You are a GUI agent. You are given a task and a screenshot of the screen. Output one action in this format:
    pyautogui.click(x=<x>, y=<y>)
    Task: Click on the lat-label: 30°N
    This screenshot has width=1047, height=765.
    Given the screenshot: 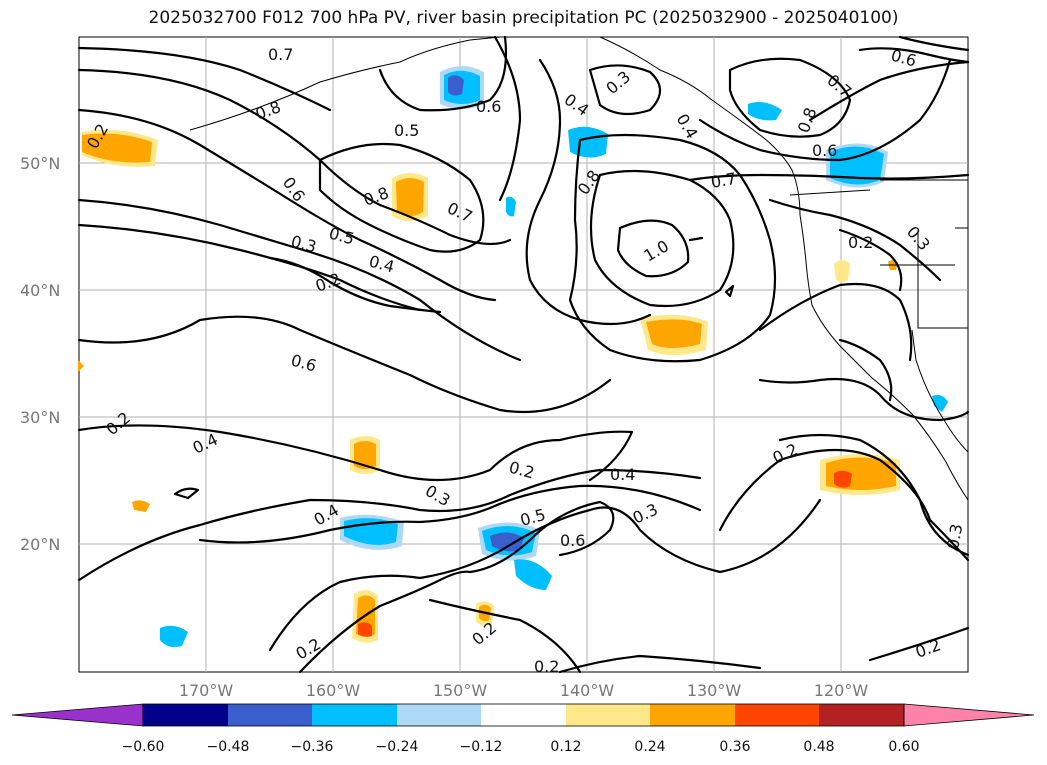 What is the action you would take?
    pyautogui.click(x=40, y=417)
    